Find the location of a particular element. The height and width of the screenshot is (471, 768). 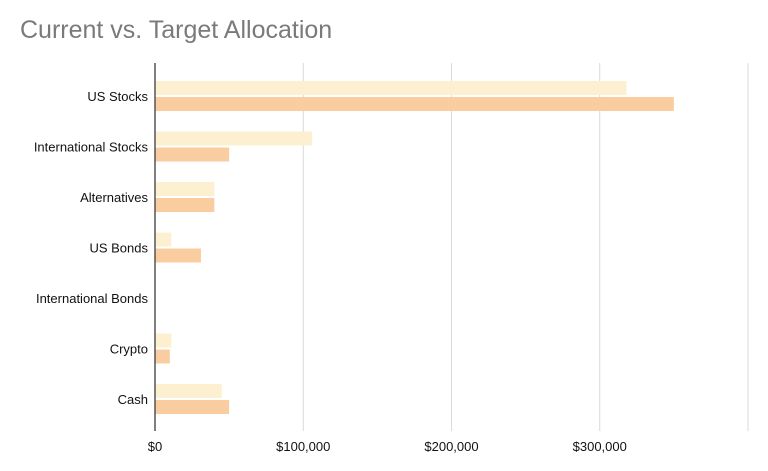

chart-title: Current vs. Target Allocation is located at coordinates (176, 30).